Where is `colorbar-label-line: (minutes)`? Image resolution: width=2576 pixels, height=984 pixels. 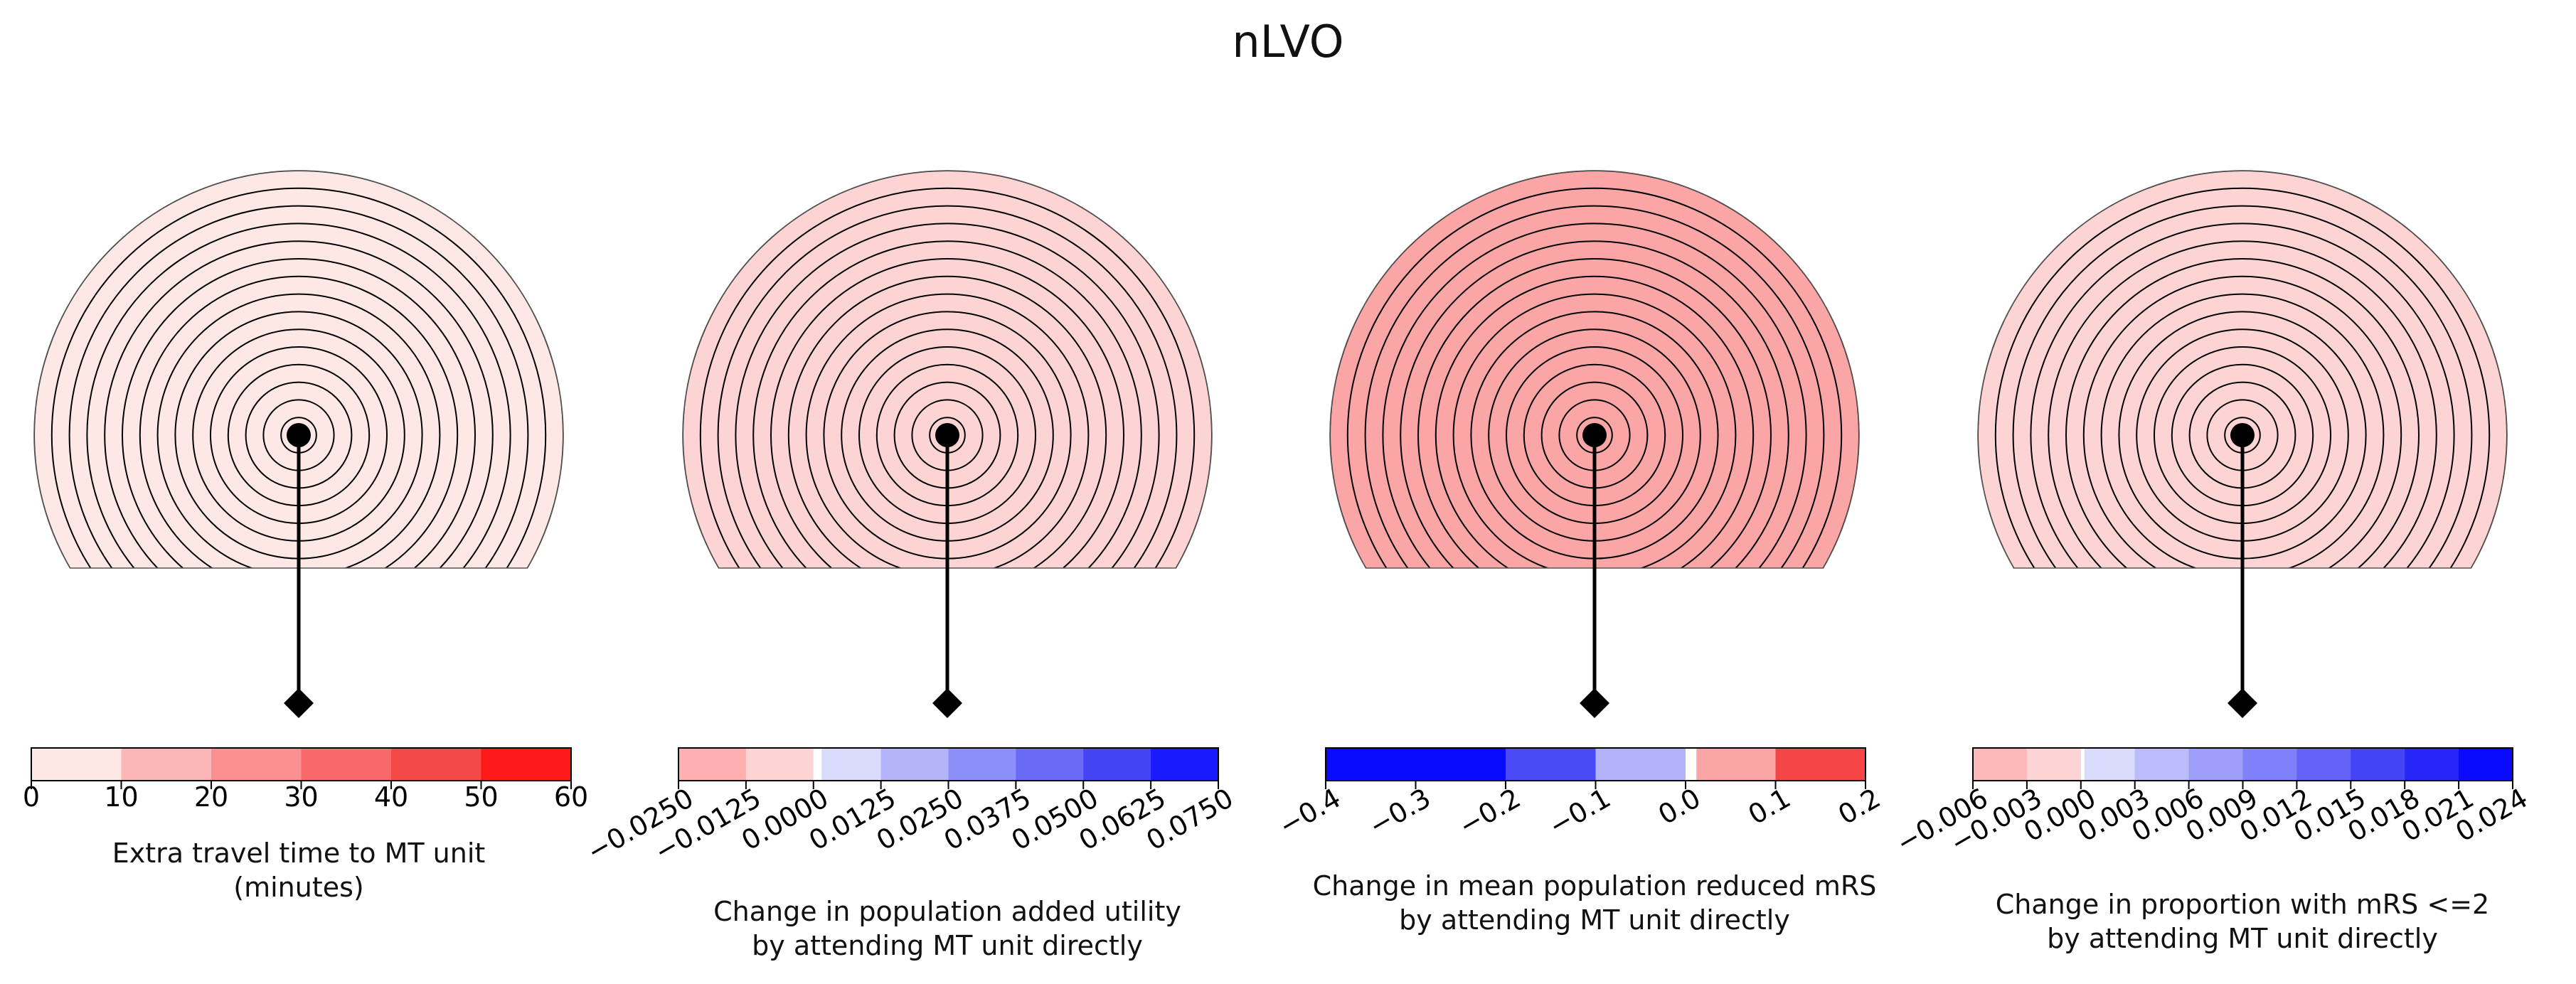 colorbar-label-line: (minutes) is located at coordinates (298, 887).